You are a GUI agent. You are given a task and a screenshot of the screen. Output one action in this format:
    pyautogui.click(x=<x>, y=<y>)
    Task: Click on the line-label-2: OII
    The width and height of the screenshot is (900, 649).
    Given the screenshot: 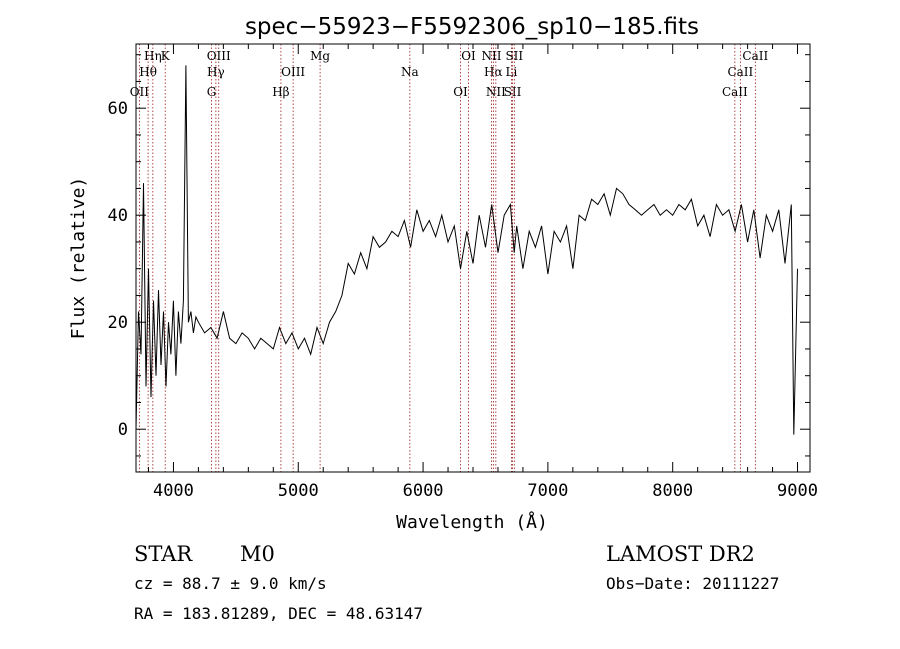 What is the action you would take?
    pyautogui.click(x=140, y=92)
    